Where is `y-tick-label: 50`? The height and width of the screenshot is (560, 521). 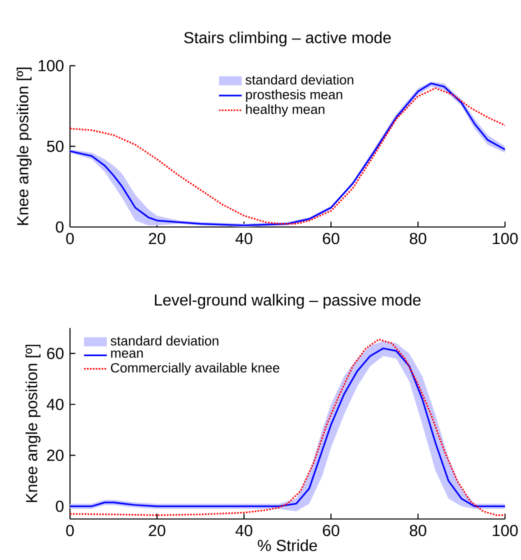
y-tick-label: 50 is located at coordinates (55, 146).